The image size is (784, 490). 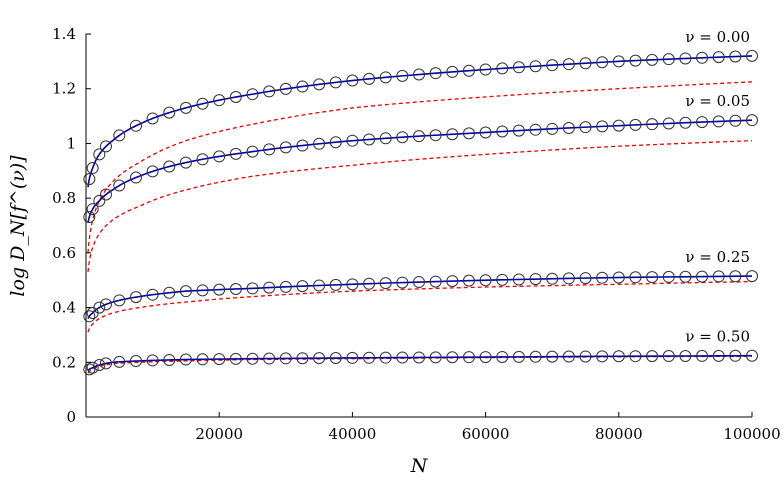 I want to click on x-tick-label: 100000, so click(x=751, y=434).